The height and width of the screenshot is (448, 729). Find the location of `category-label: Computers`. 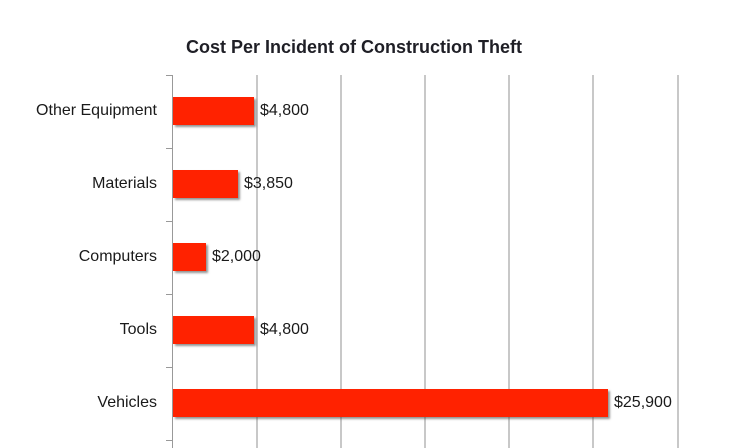

category-label: Computers is located at coordinates (117, 256).